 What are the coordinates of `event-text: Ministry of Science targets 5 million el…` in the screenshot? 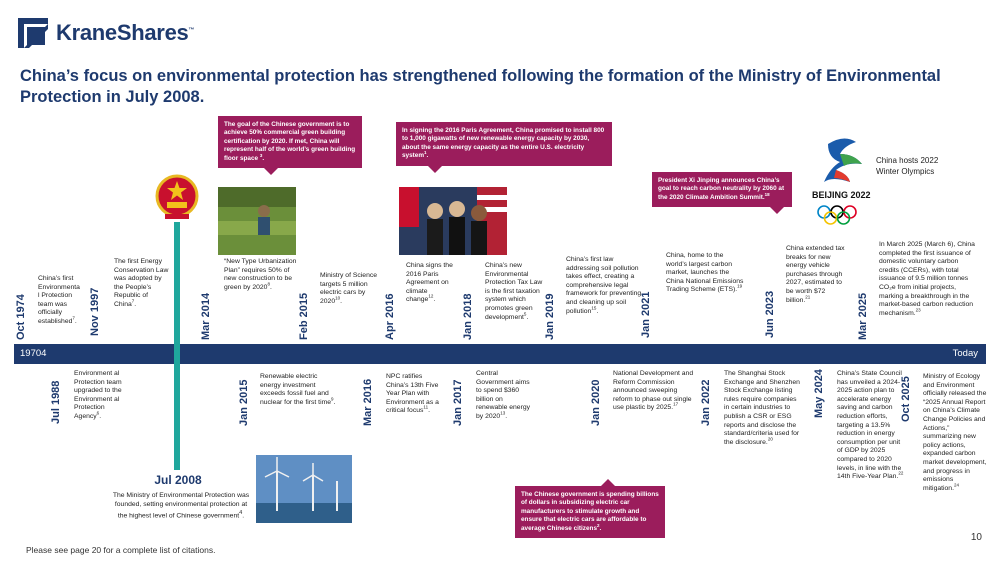 It's located at (349, 288).